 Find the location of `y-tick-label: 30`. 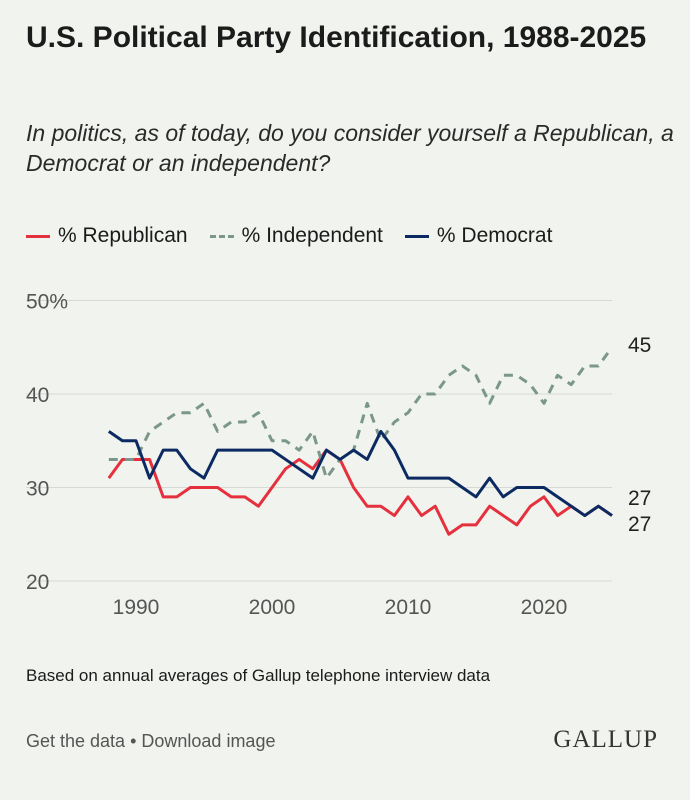

y-tick-label: 30 is located at coordinates (37, 489).